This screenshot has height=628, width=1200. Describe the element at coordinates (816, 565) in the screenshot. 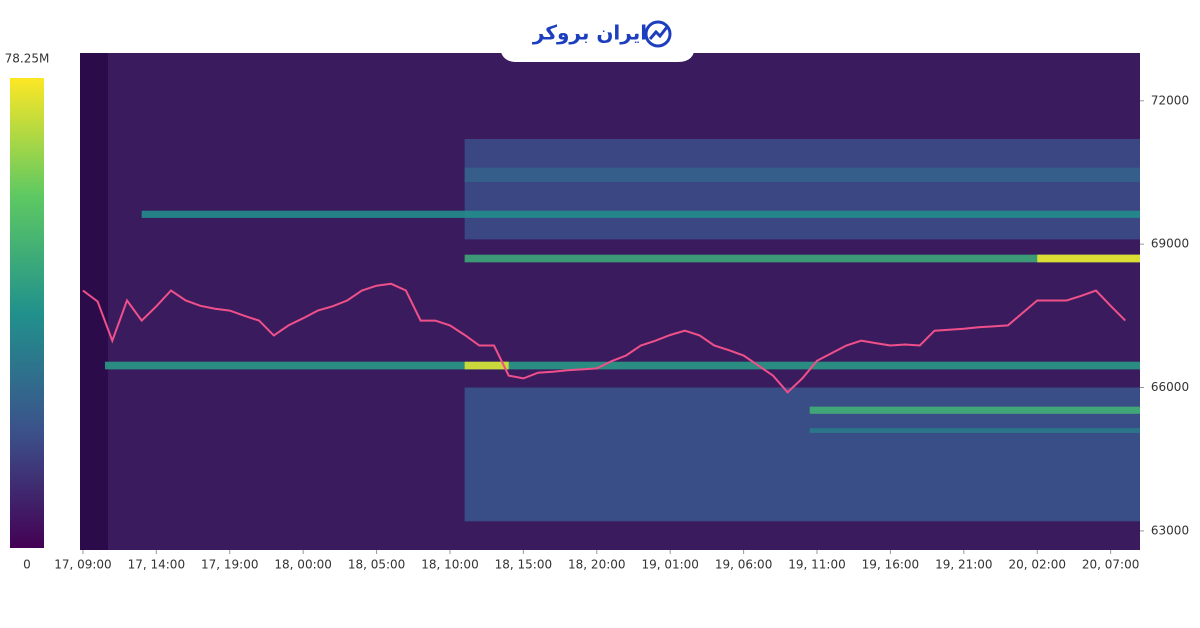

I see `x-tick-label: 19, 11:00` at that location.